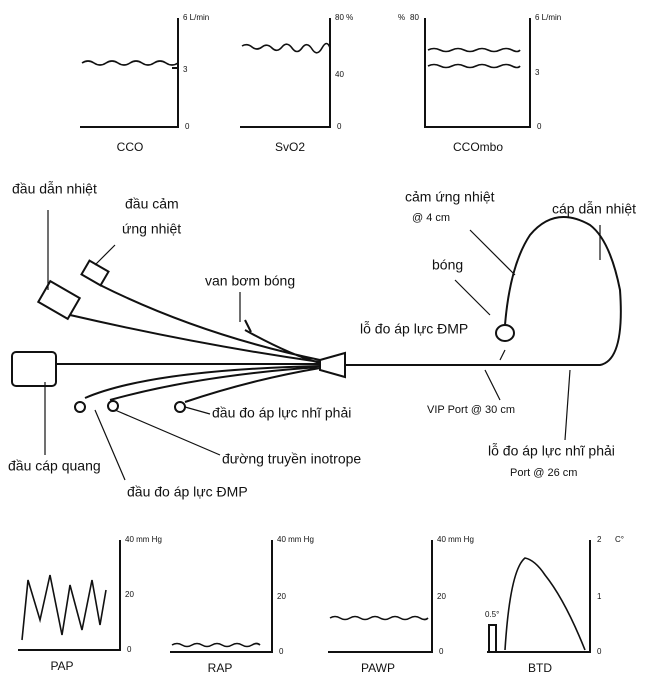 The height and width of the screenshot is (675, 647). What do you see at coordinates (414, 329) in the screenshot?
I see `label: lỗ đo áp lực ĐMP` at bounding box center [414, 329].